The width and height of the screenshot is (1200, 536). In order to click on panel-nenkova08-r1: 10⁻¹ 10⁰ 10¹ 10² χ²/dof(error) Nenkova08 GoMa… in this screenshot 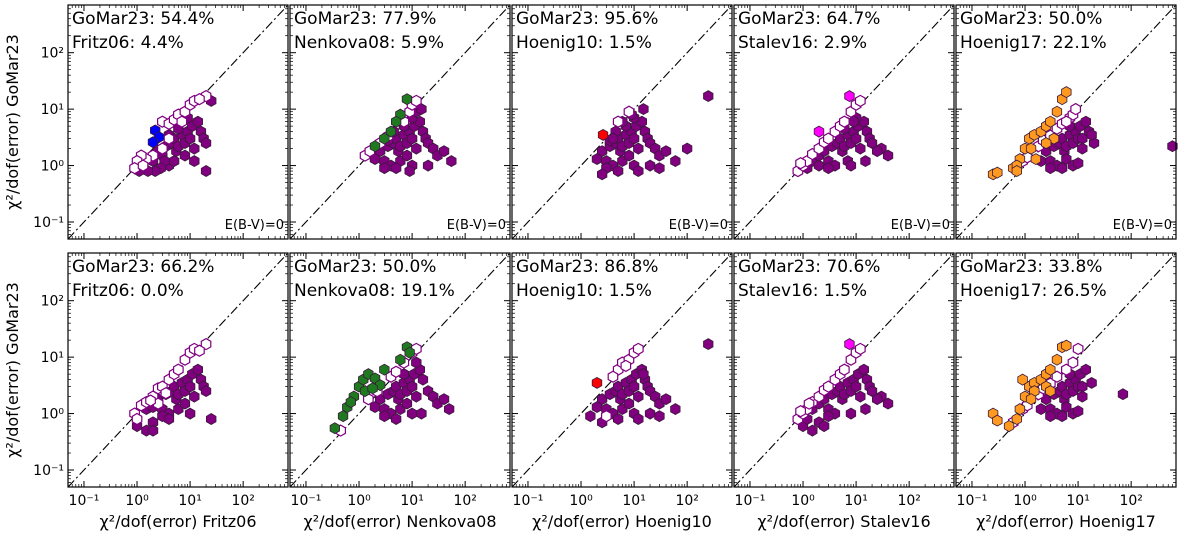, I will do `click(400, 391)`.